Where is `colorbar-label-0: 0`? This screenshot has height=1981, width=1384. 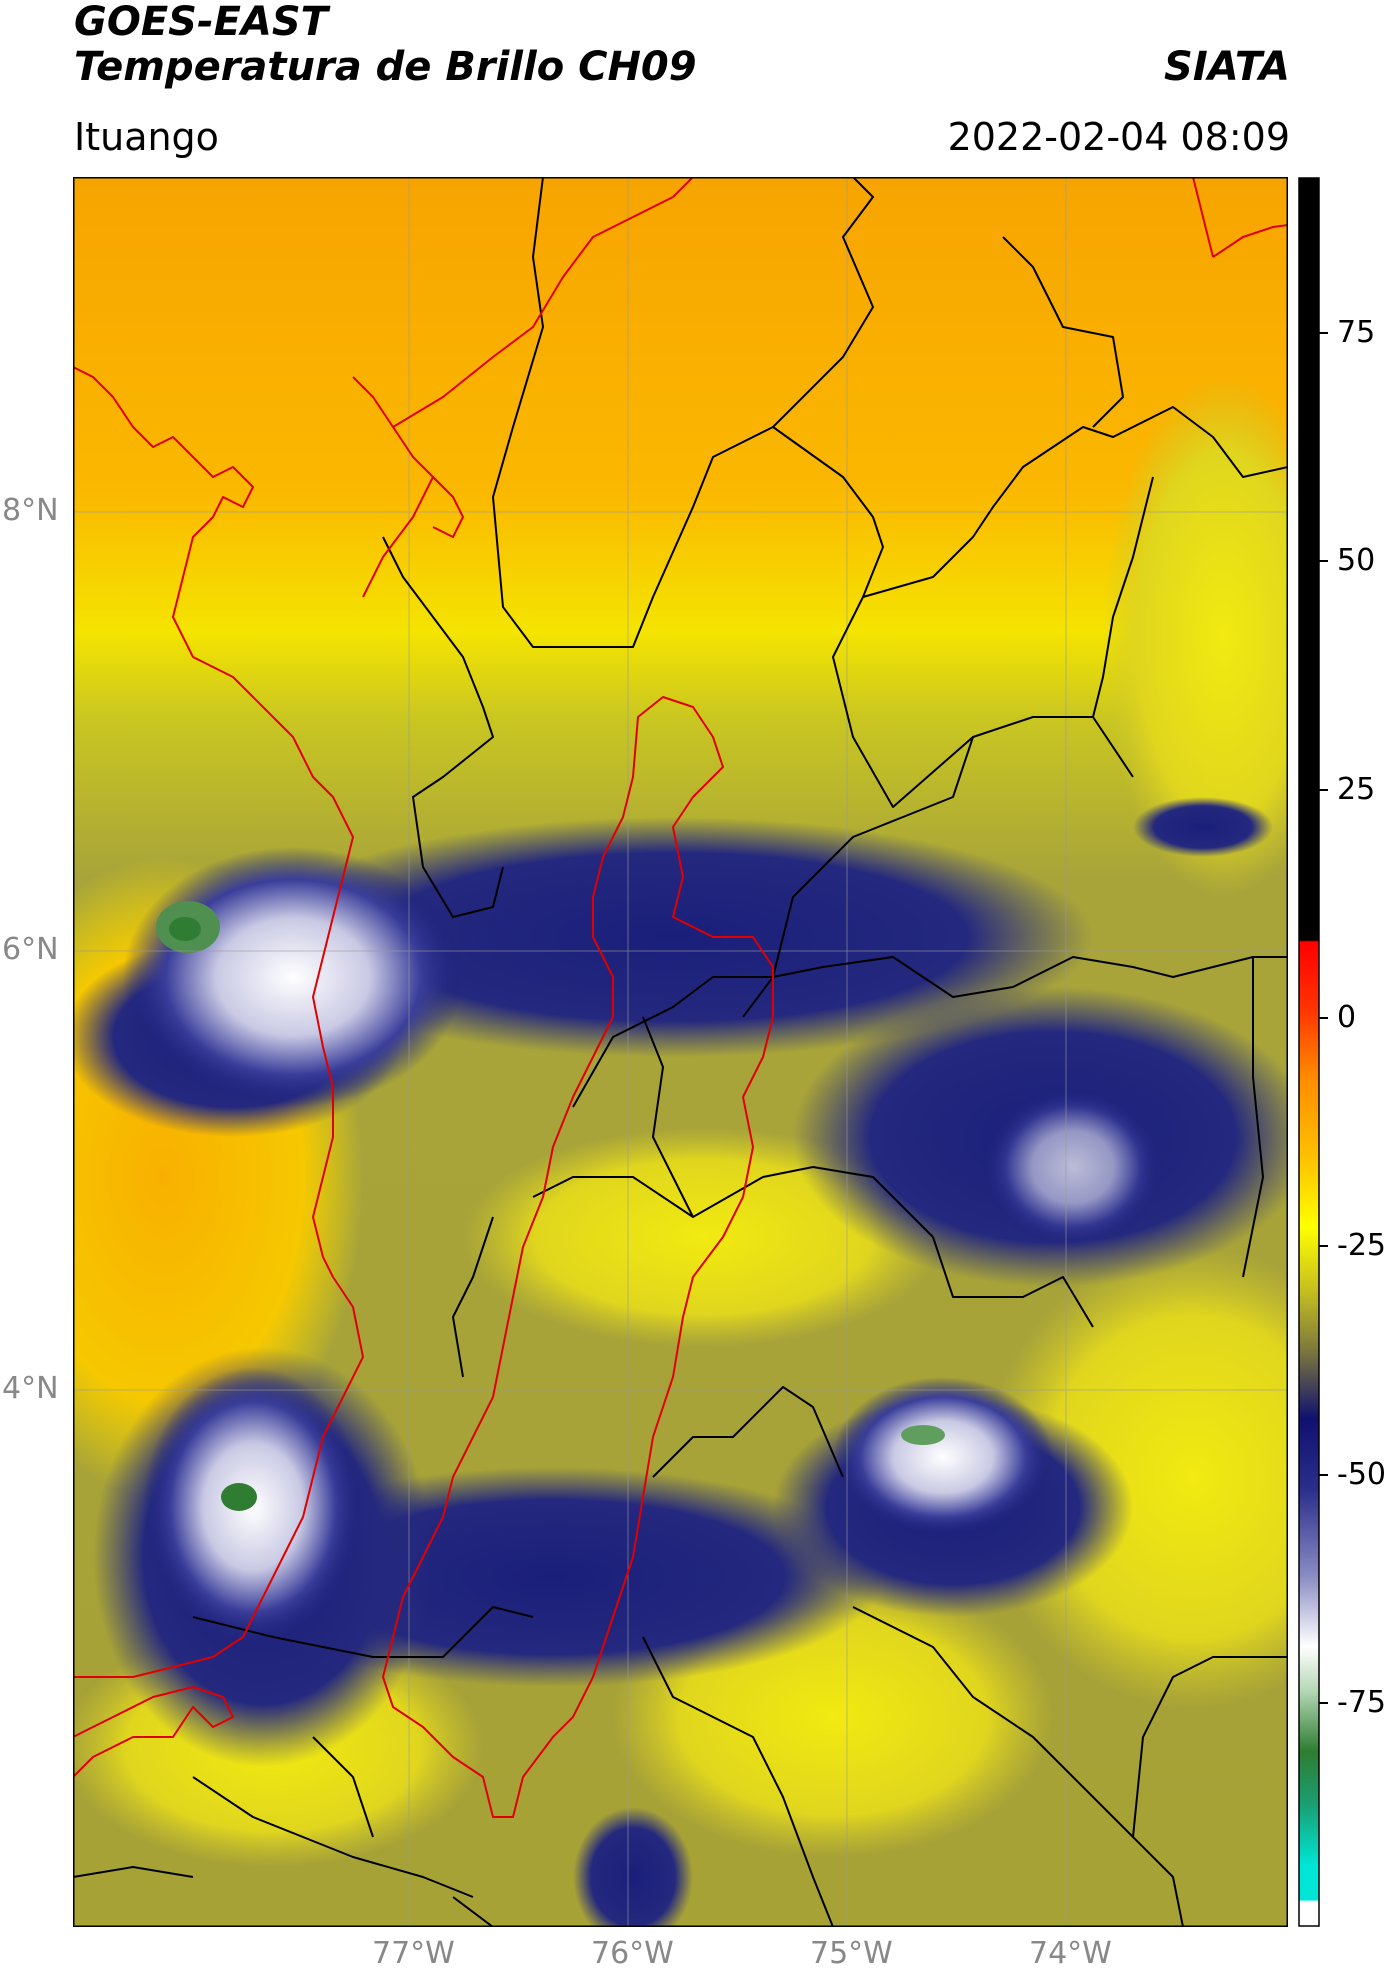 colorbar-label-0: 0 is located at coordinates (1347, 1017).